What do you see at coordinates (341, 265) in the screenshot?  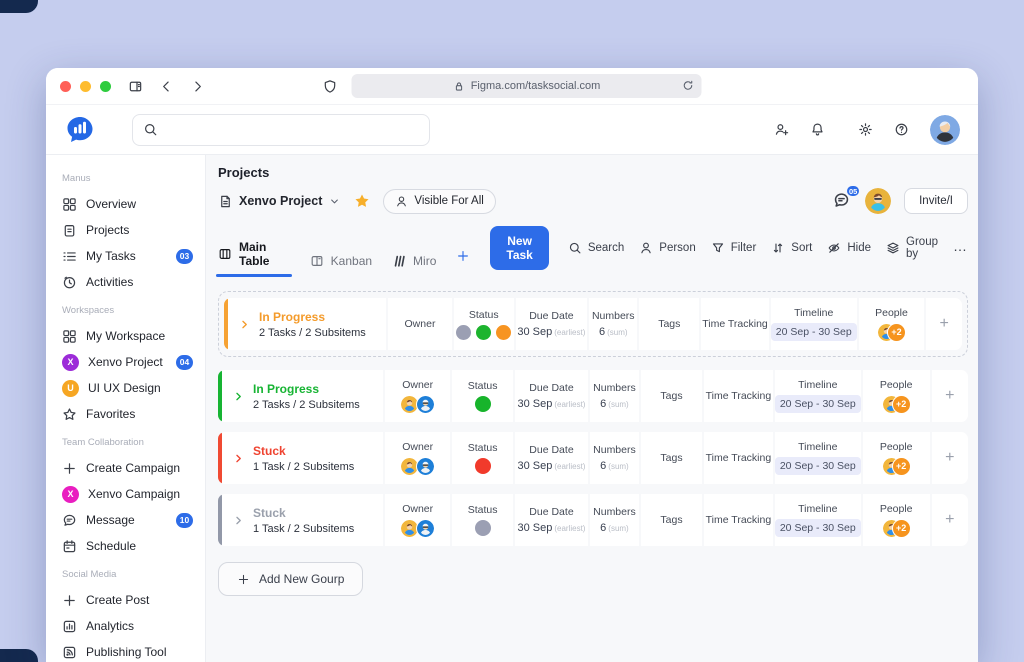 I see `tab-kanban: Kanban` at bounding box center [341, 265].